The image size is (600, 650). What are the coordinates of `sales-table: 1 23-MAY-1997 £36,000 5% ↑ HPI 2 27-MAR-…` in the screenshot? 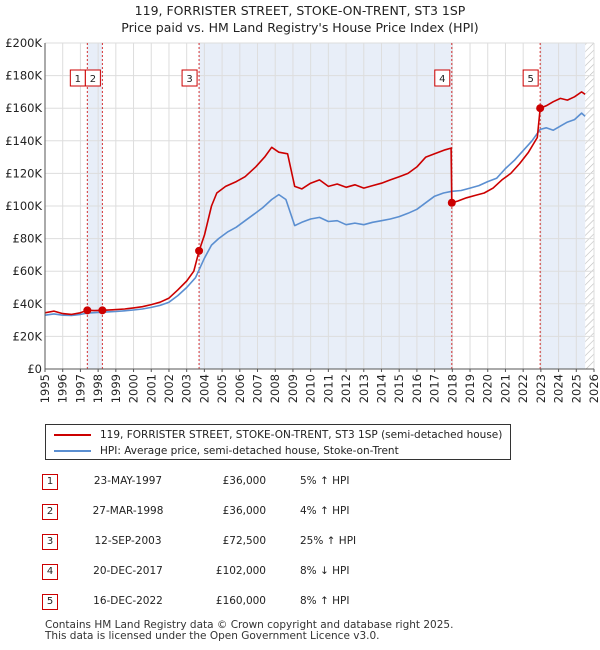 It's located at (212, 545).